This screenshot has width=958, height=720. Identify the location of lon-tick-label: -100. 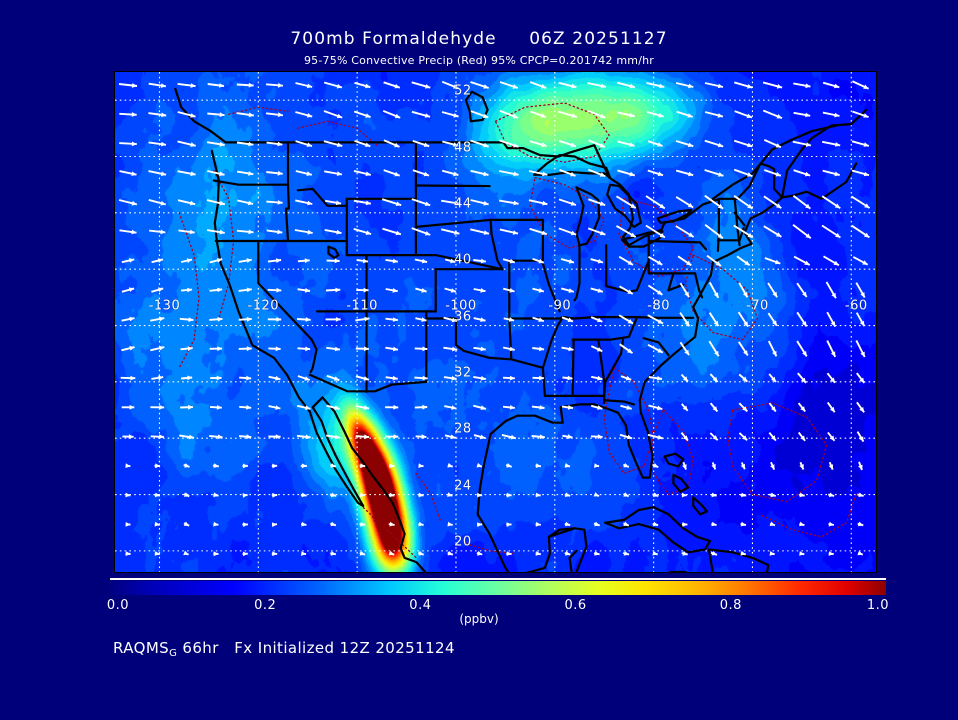
(461, 306).